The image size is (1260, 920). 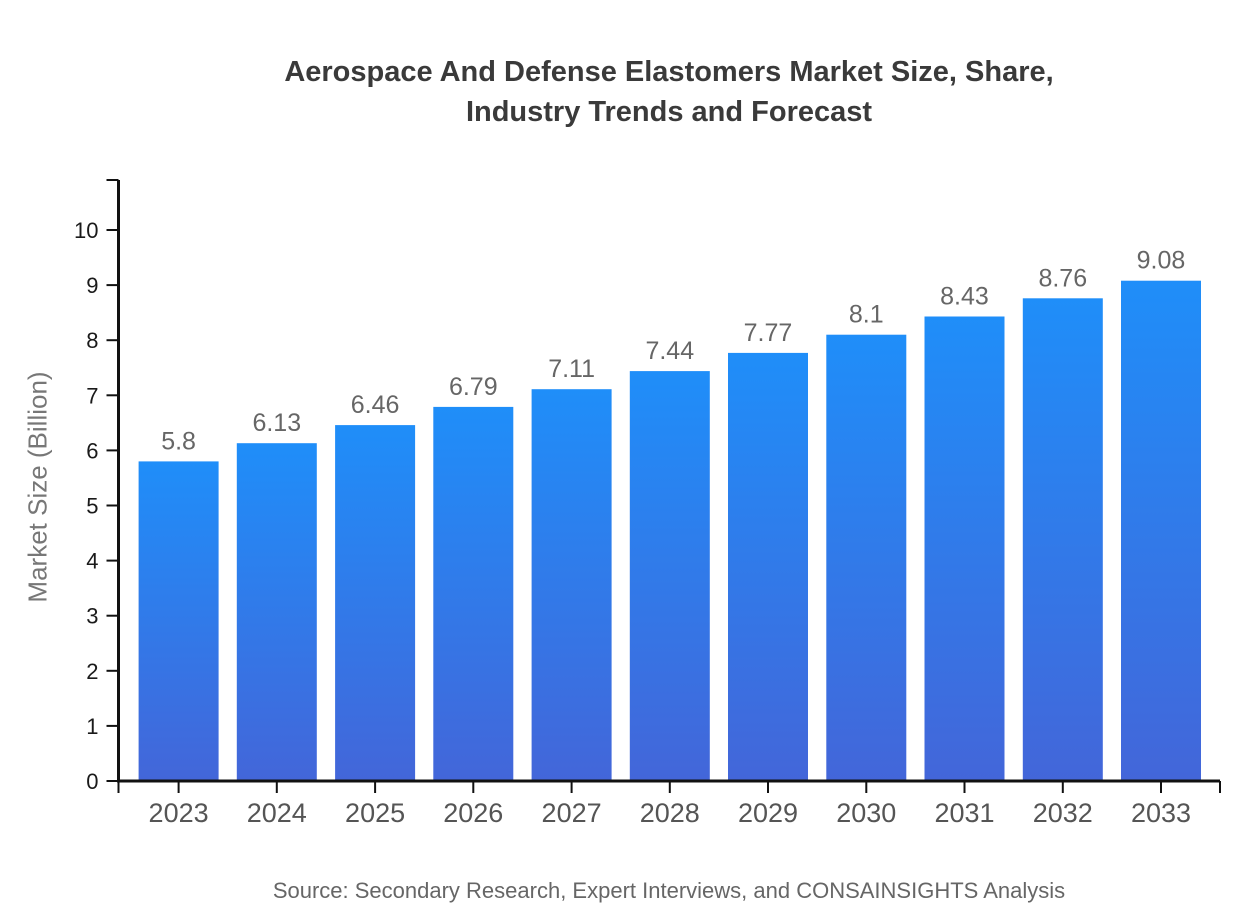 I want to click on y-tick-label-4: 4, so click(x=92, y=561).